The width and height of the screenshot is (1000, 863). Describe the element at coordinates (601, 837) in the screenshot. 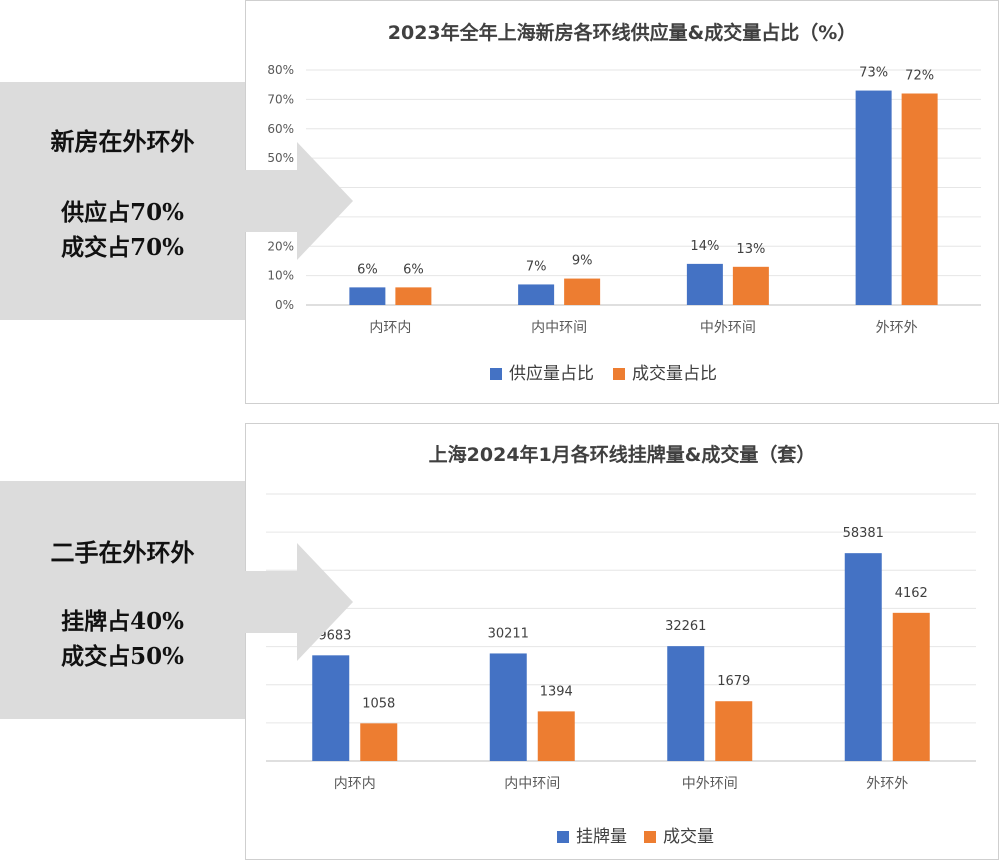

I see `legend-label: 挂牌量` at that location.